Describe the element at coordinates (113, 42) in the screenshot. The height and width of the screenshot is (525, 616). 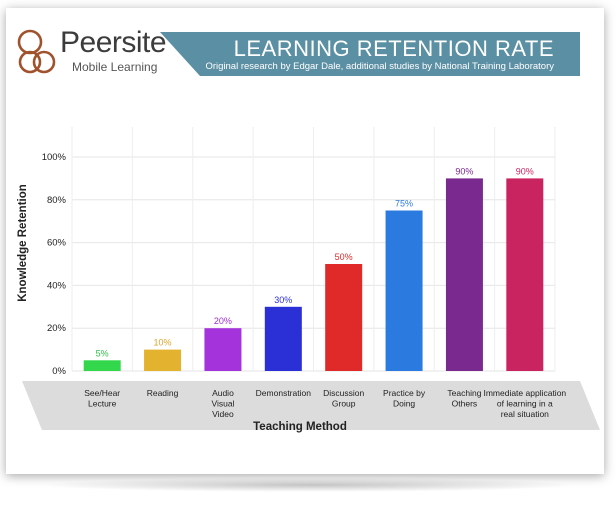
I see `brand-name: Peersite` at that location.